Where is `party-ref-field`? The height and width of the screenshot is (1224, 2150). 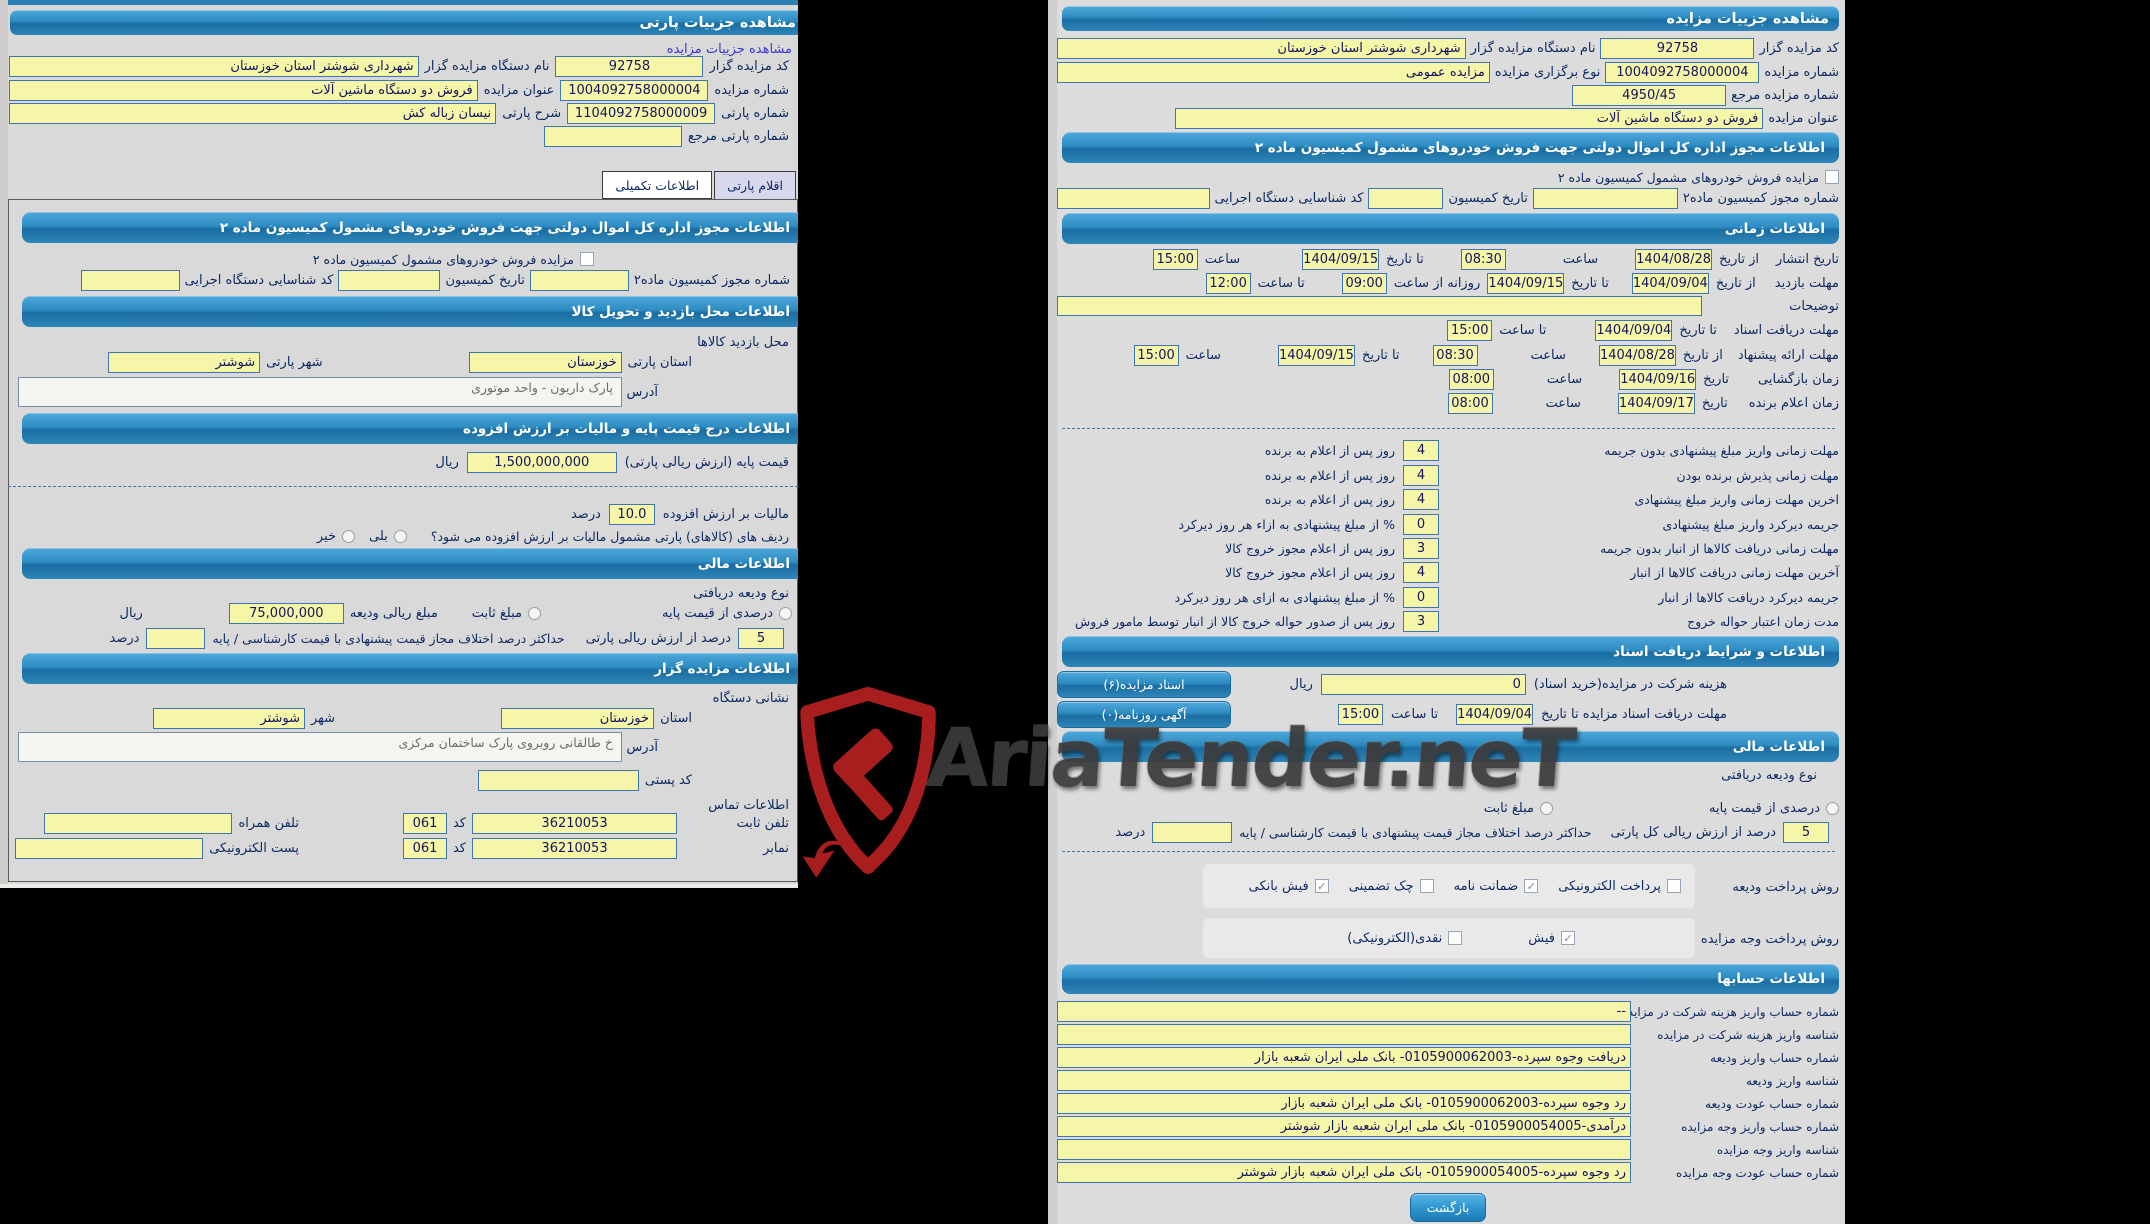 party-ref-field is located at coordinates (612, 136).